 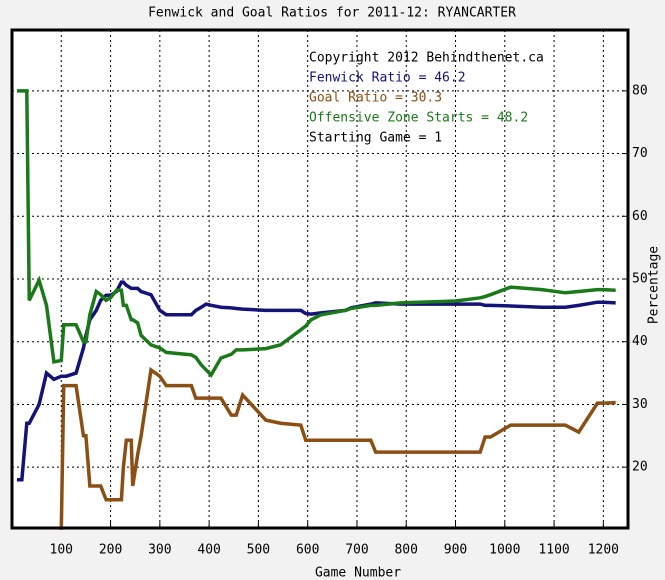 I want to click on x-tick-label: 1000, so click(x=504, y=550).